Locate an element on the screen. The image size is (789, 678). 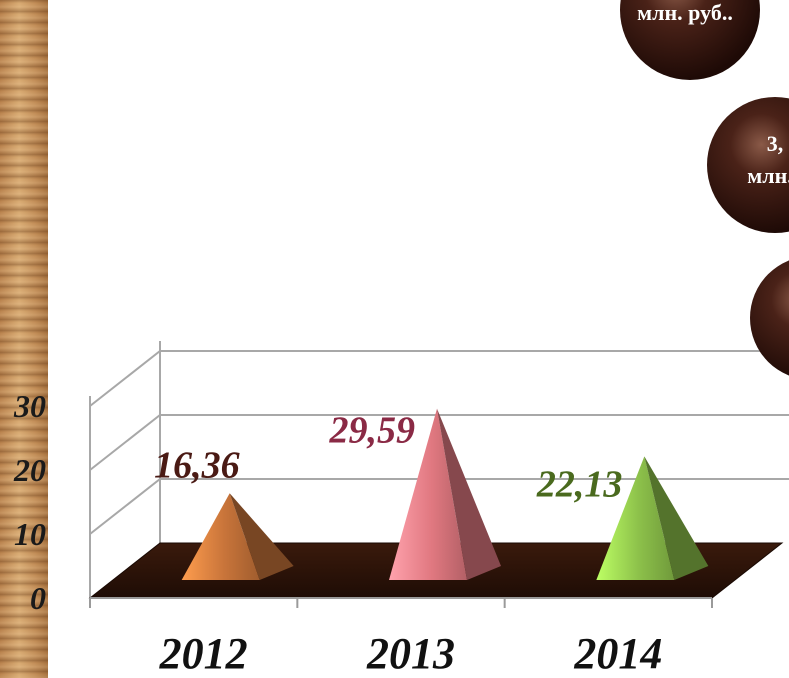
badge-unit: млн. is located at coordinates (768, 175).